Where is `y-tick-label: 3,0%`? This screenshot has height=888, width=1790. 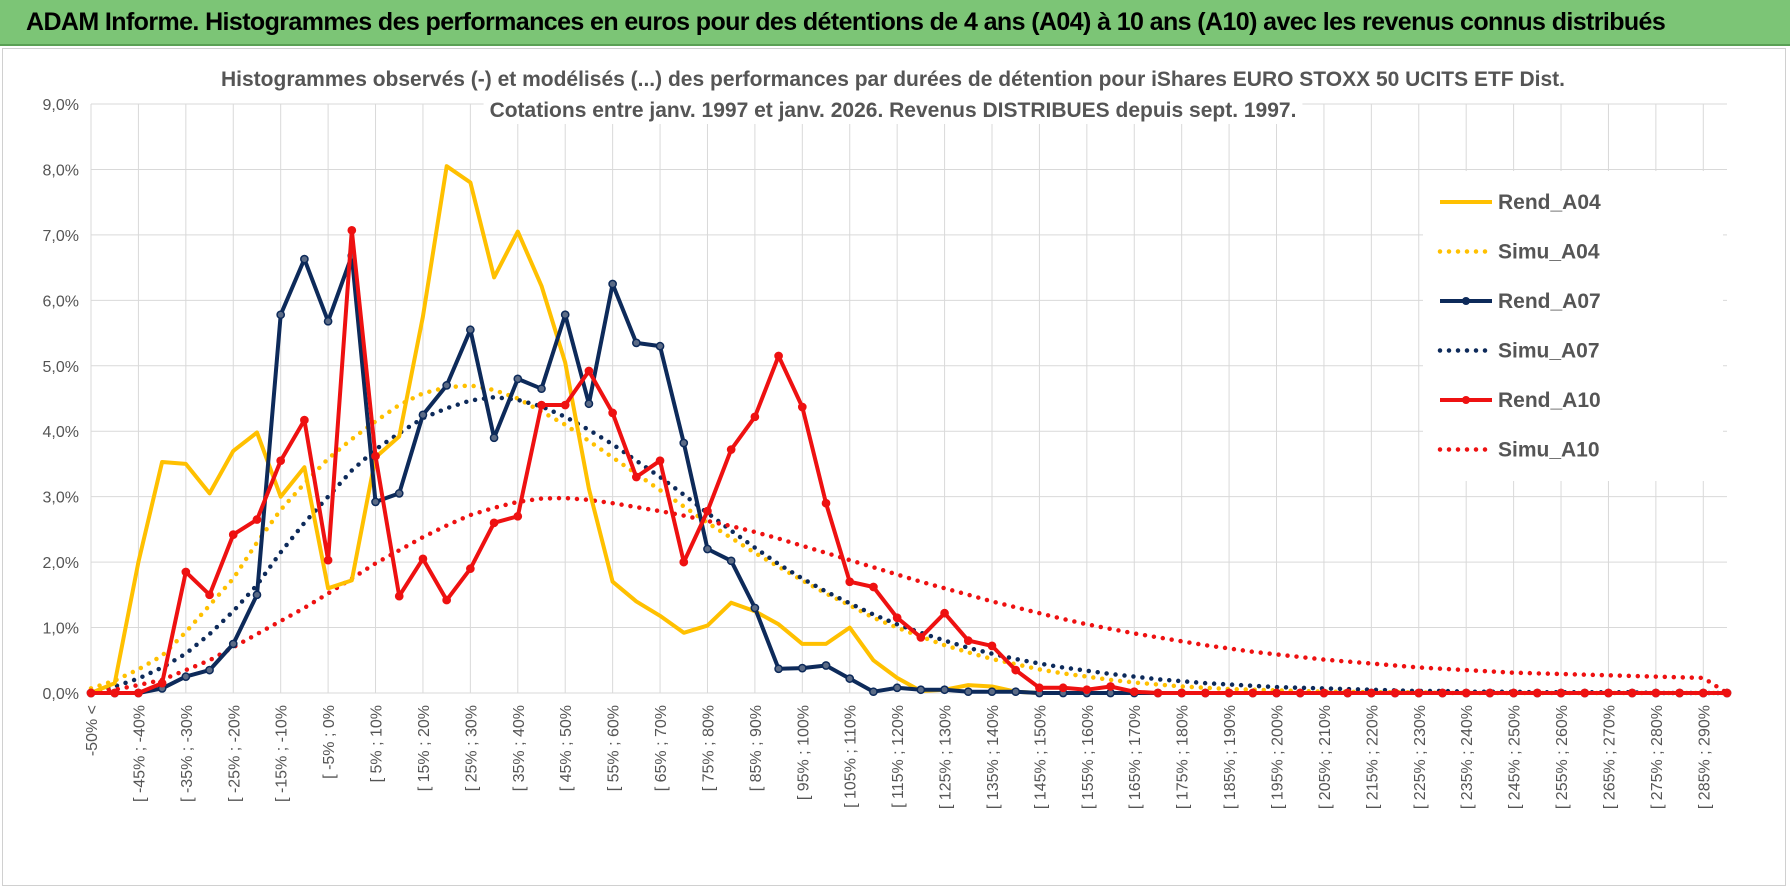
y-tick-label: 3,0% is located at coordinates (61, 498).